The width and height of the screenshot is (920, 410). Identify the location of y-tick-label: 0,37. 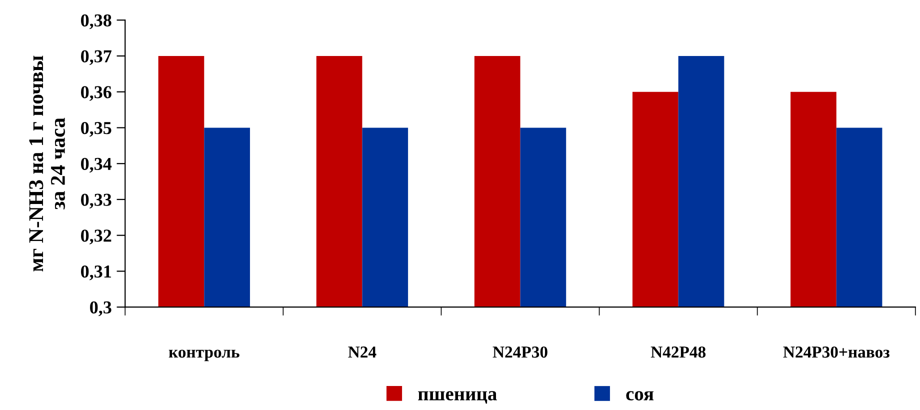
(96, 58).